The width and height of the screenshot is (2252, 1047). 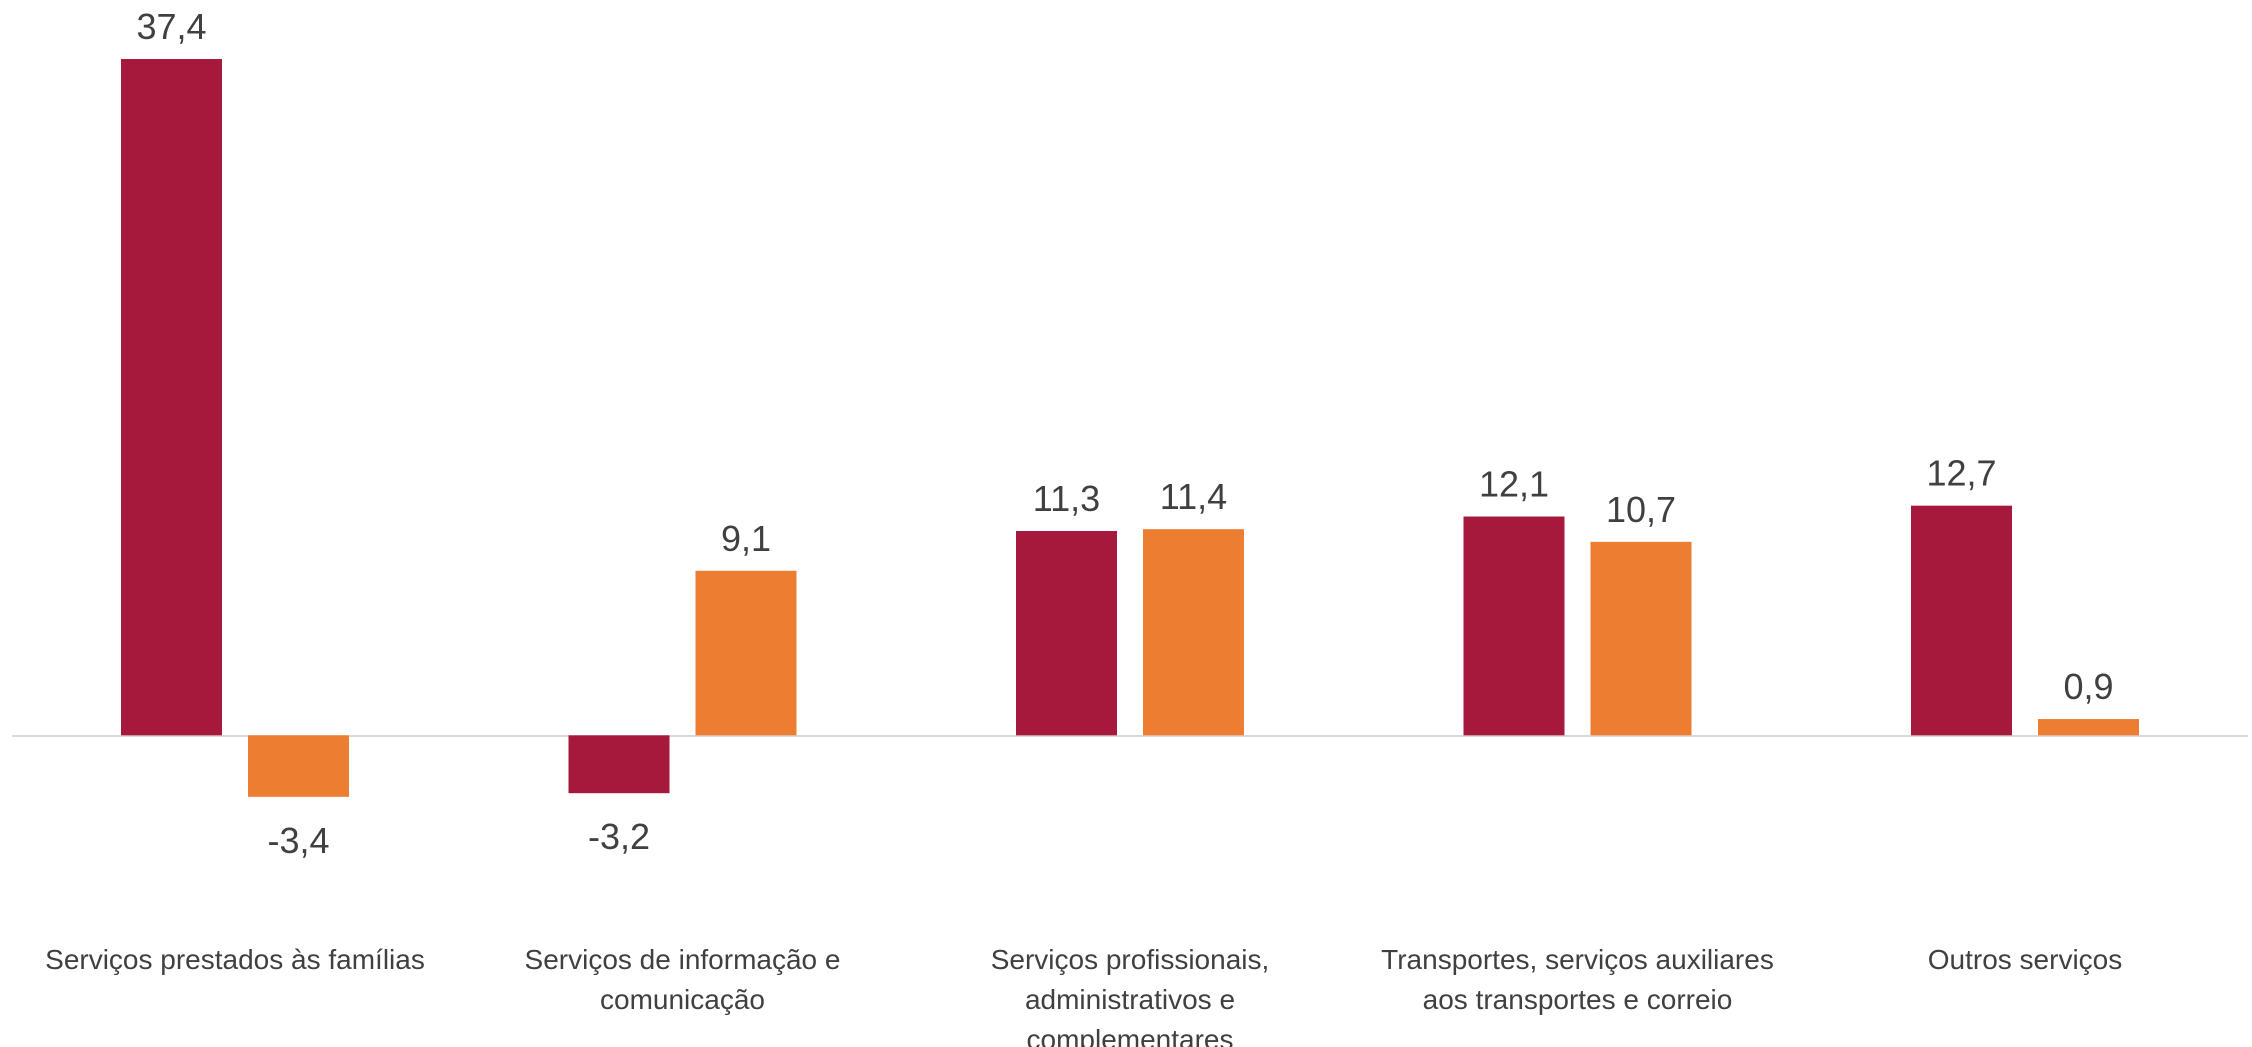 I want to click on data-label: 9,1, so click(x=746, y=538).